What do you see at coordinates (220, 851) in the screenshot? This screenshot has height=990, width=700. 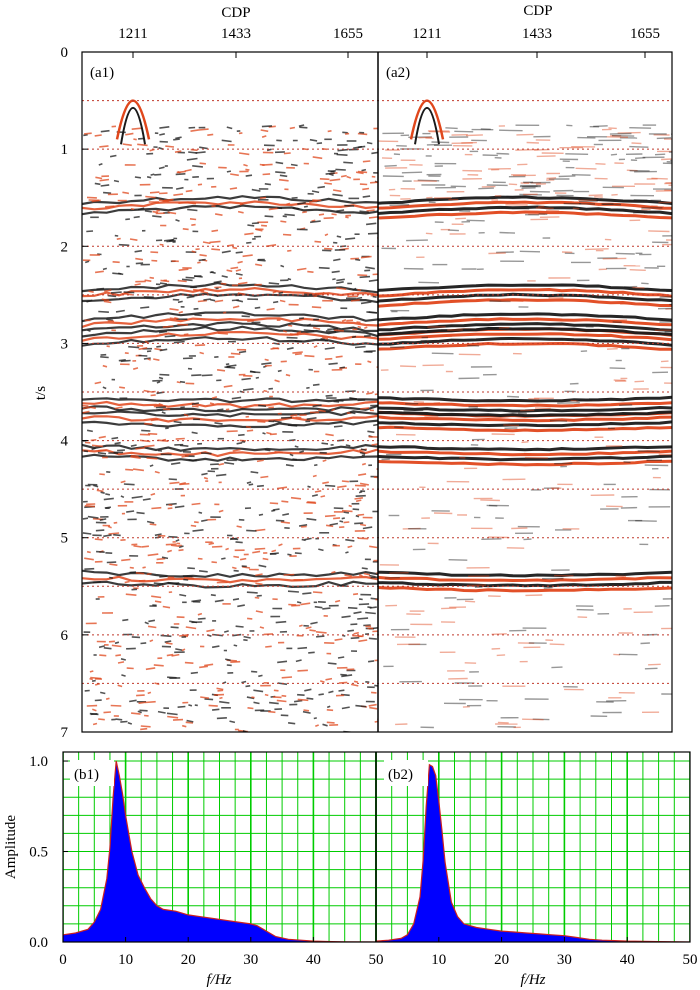 I see `spectrum-series-b1` at bounding box center [220, 851].